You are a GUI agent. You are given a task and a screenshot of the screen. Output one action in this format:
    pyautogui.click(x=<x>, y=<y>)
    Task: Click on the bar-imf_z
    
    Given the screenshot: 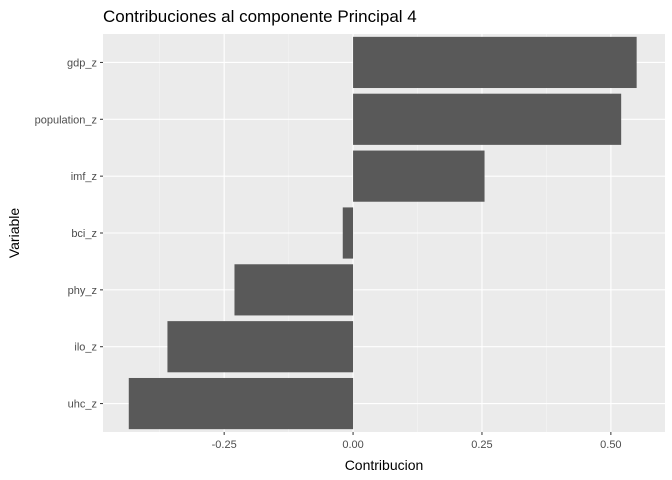 What is the action you would take?
    pyautogui.click(x=419, y=176)
    